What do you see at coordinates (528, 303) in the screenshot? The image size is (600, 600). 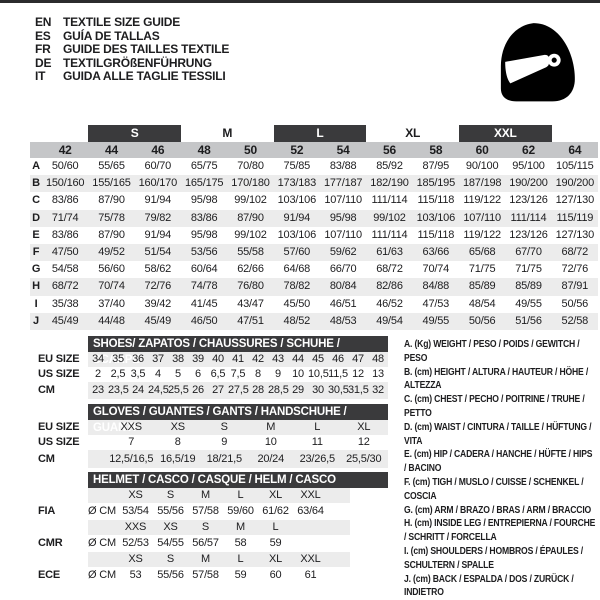 I see `size-value: 49/55` at bounding box center [528, 303].